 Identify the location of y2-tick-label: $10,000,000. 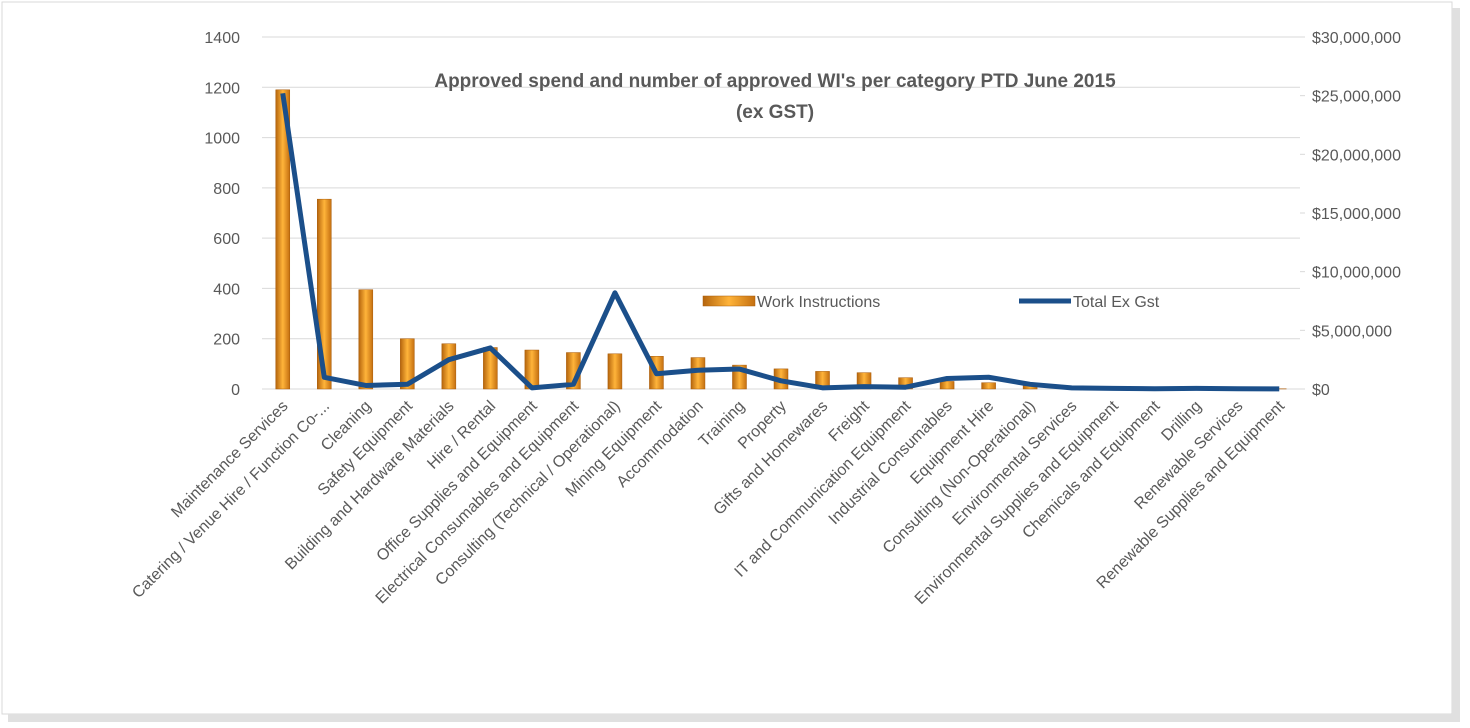
(1356, 273).